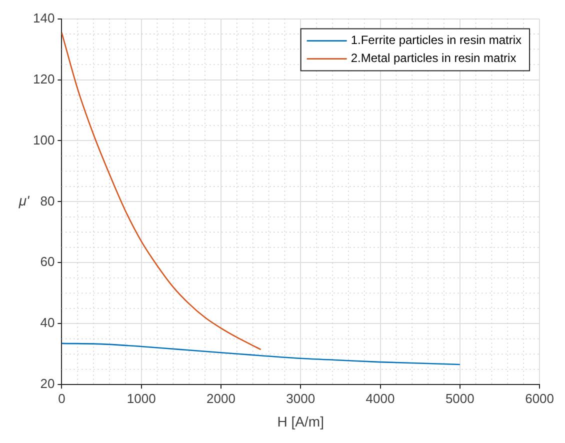 The height and width of the screenshot is (443, 565). I want to click on x-axis-title: H [A/m], so click(300, 421).